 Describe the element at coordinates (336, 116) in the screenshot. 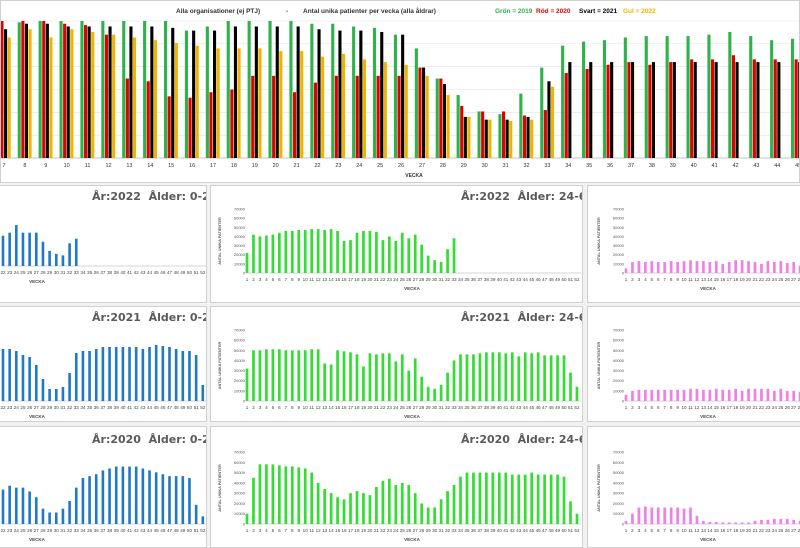

I see `bar-röd-23` at that location.